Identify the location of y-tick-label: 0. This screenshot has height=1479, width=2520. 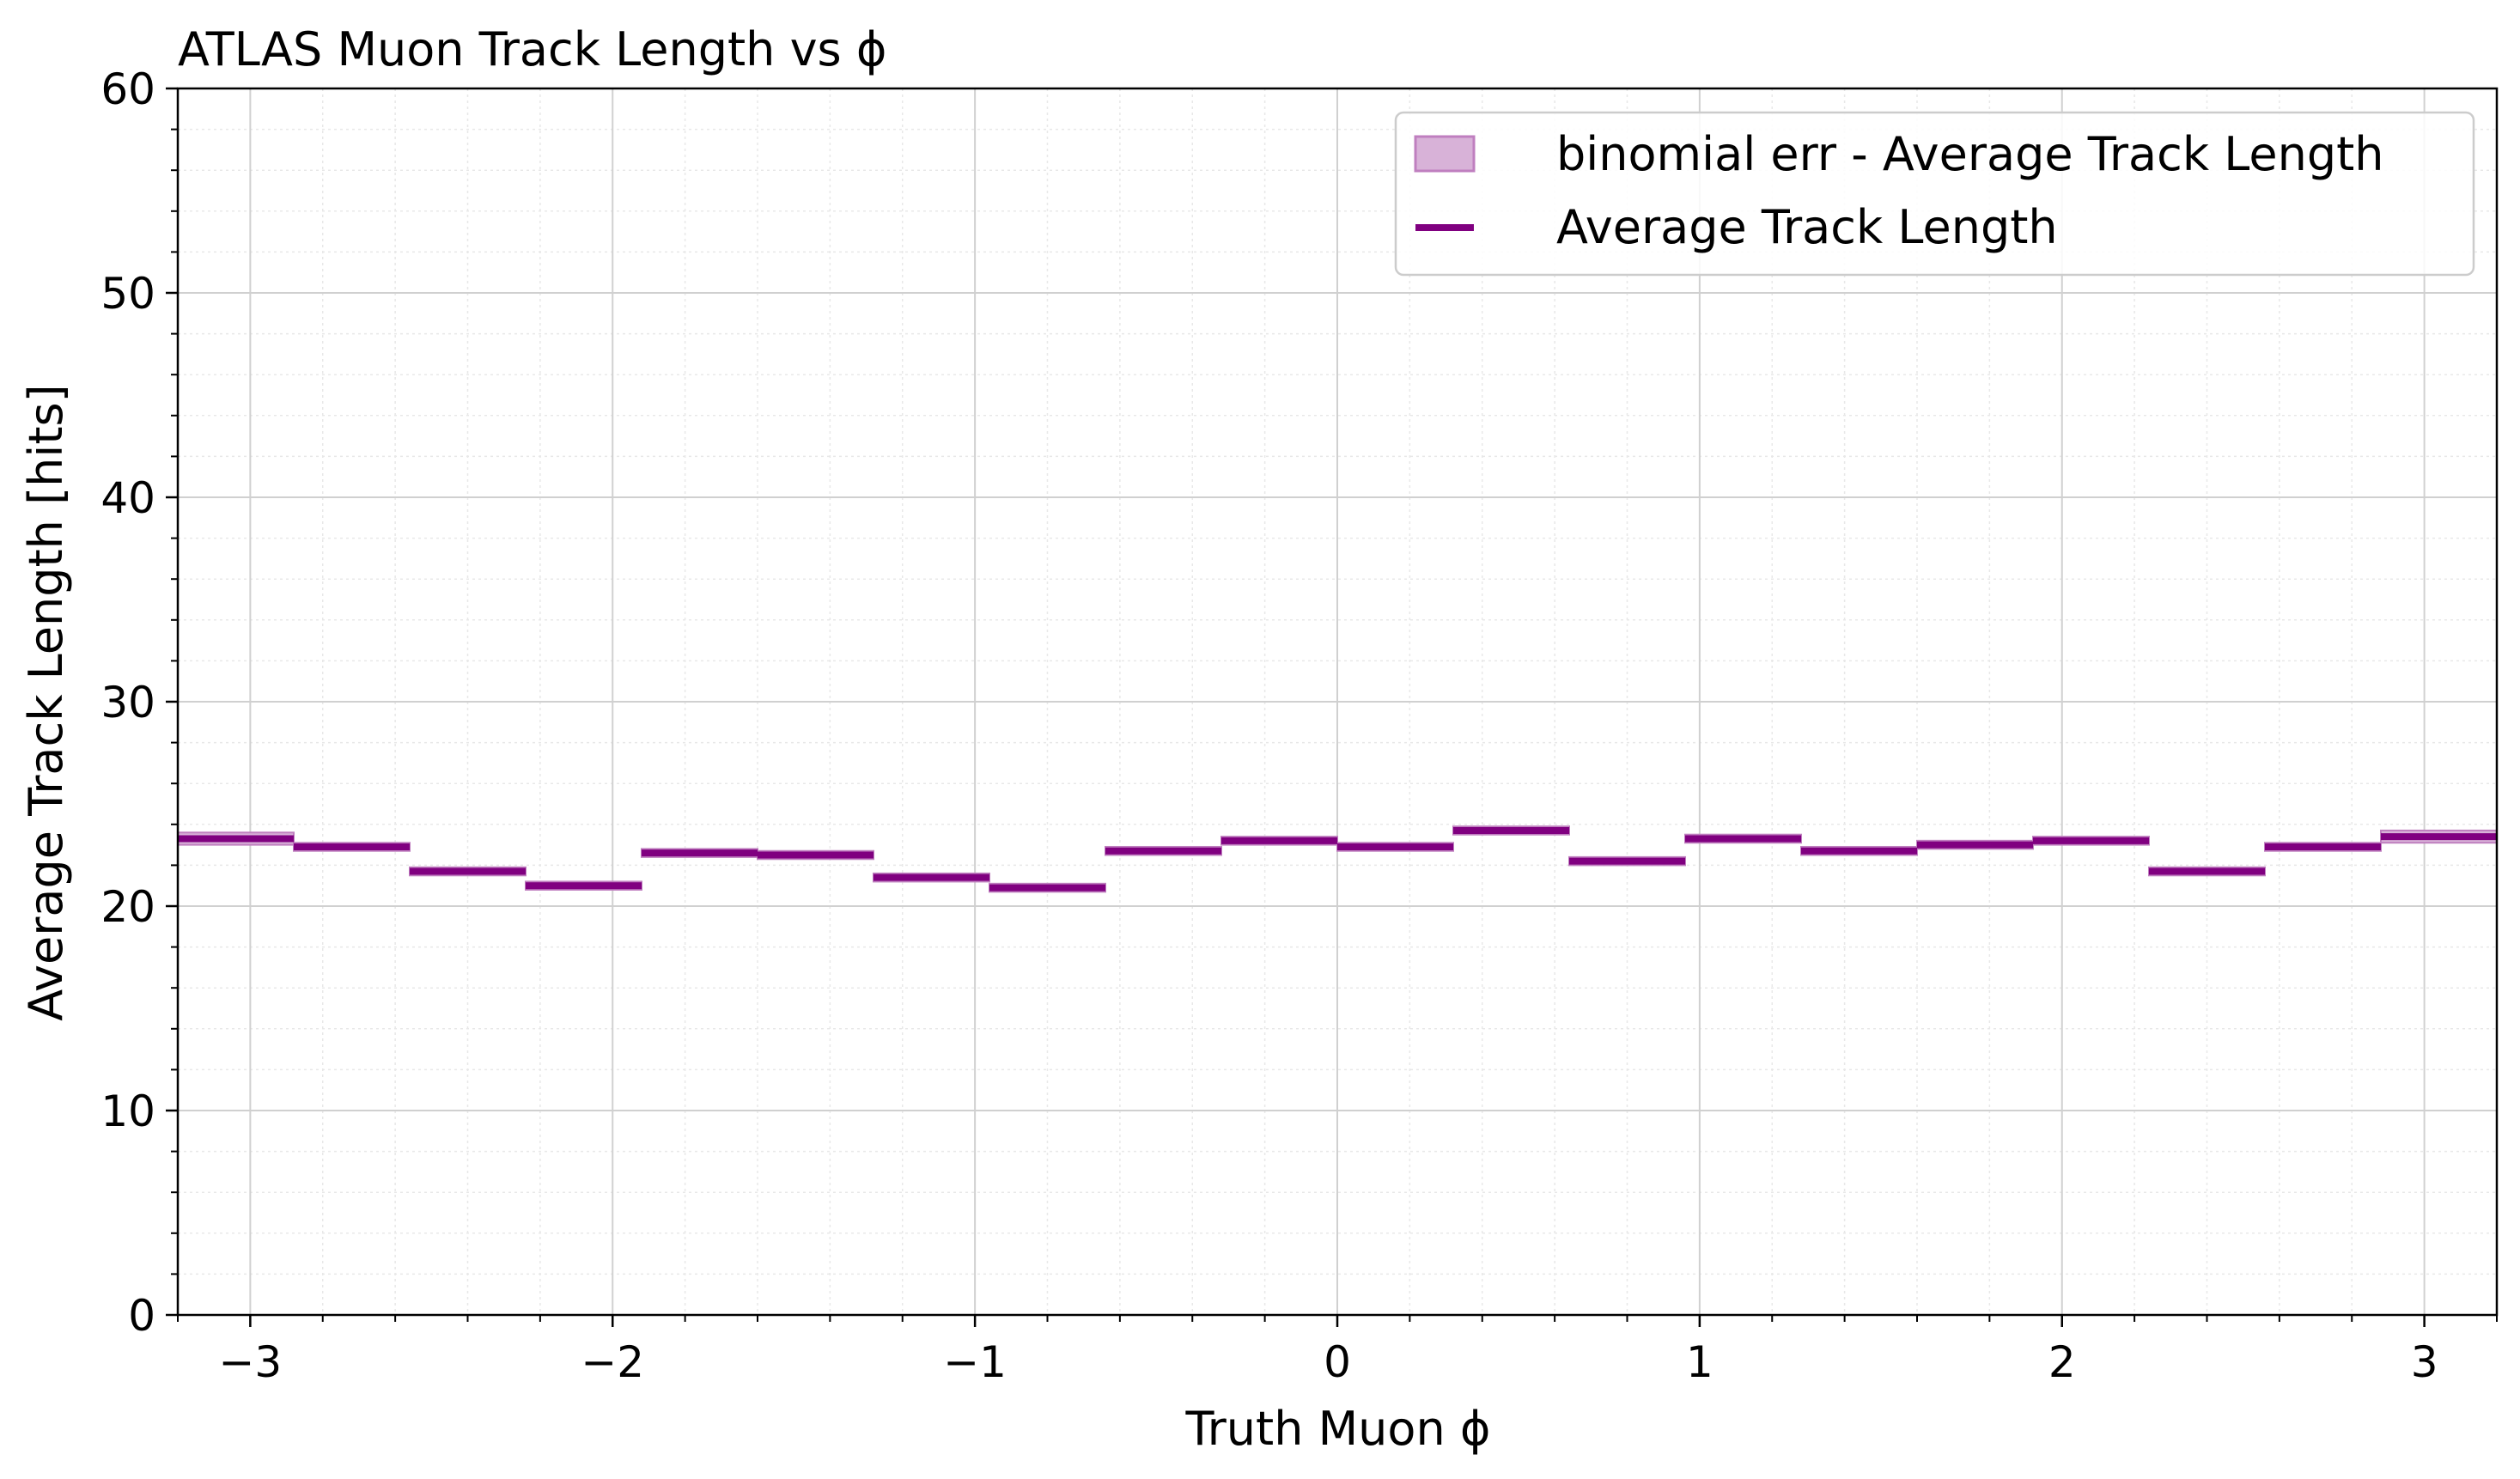
(142, 1316).